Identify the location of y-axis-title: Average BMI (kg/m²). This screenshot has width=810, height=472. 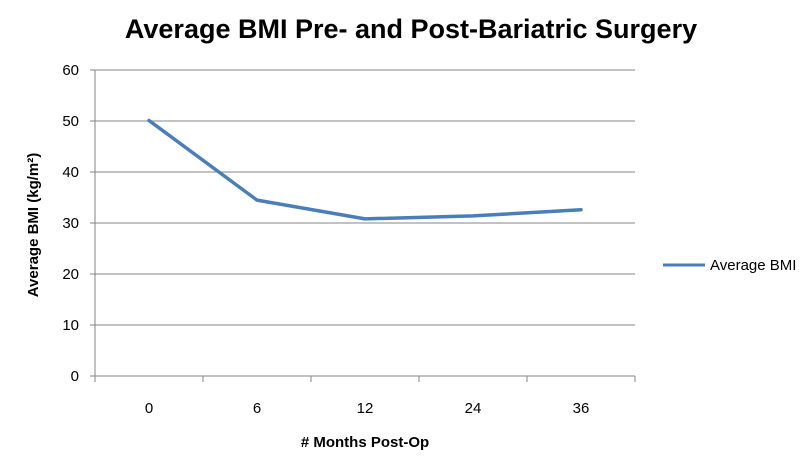
(33, 225).